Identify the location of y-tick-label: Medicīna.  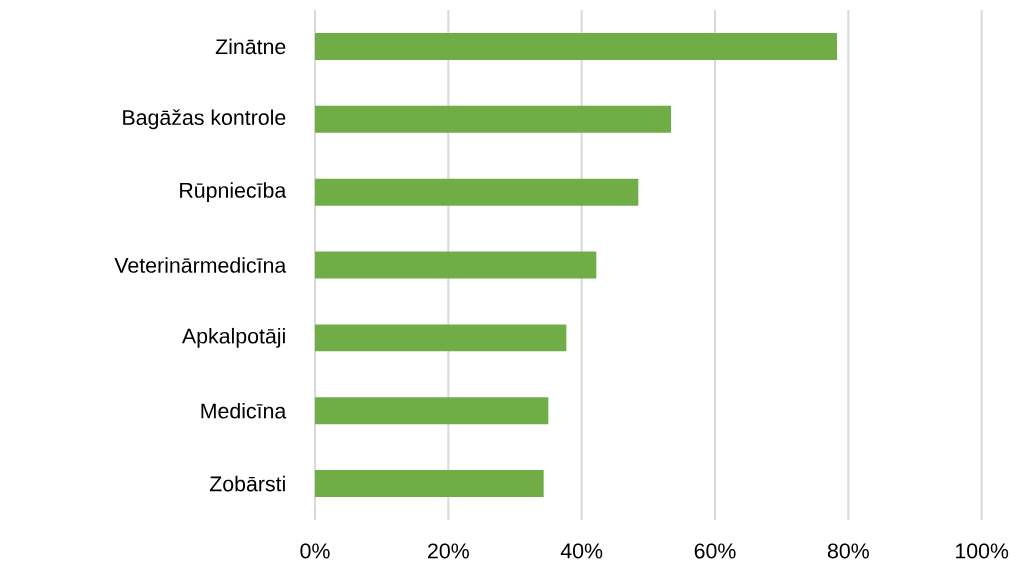
(244, 410).